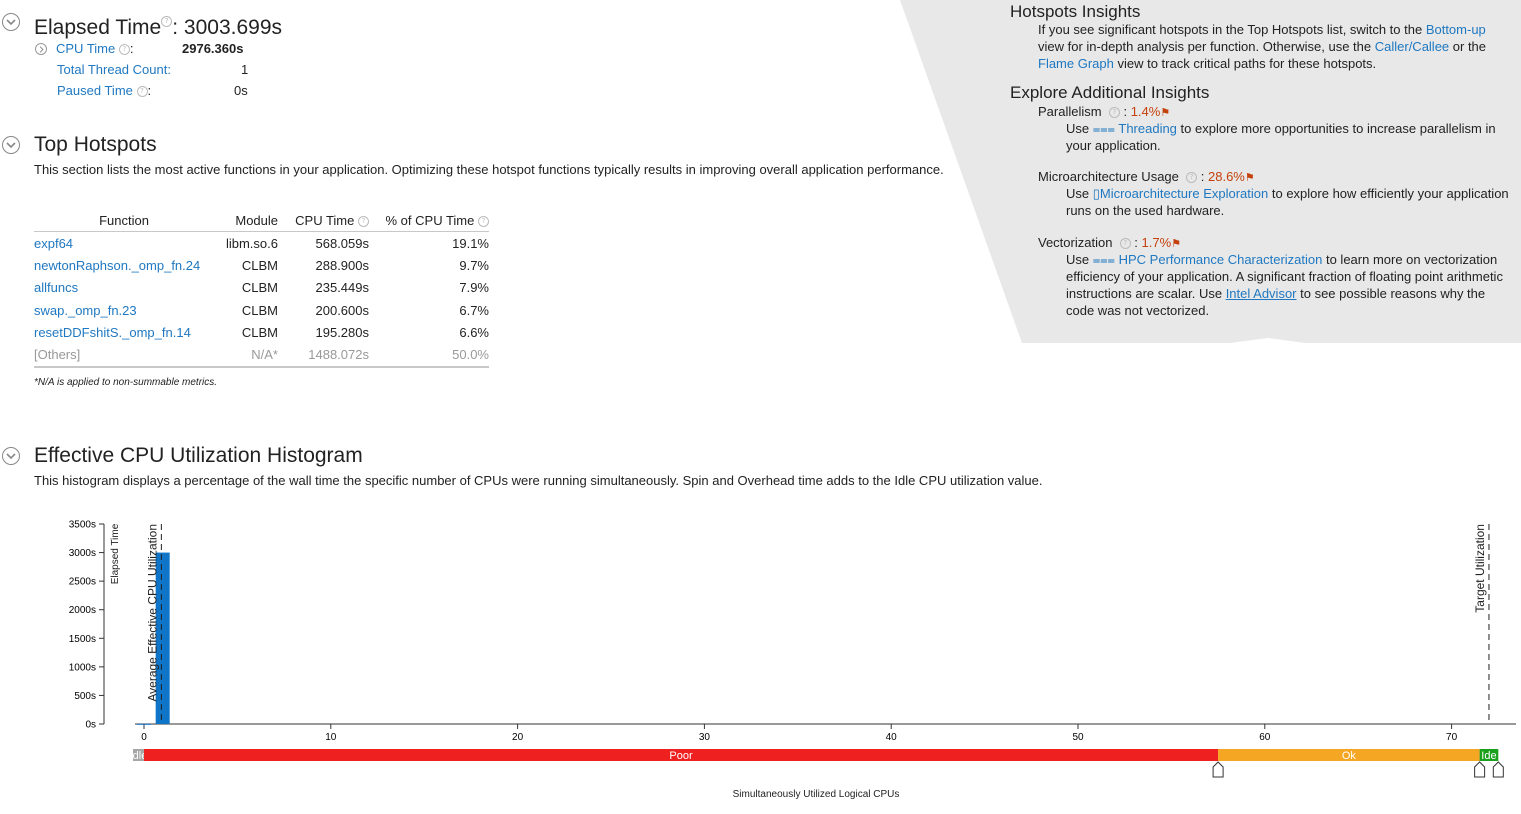 The height and width of the screenshot is (814, 1521). I want to click on table-row: allfuncs CLBM 235.449s 7.9%, so click(261, 288).